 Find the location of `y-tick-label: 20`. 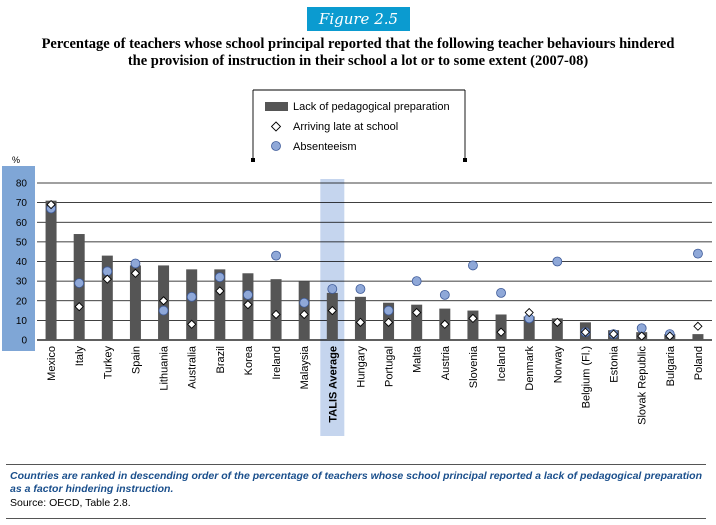

y-tick-label: 20 is located at coordinates (22, 301).